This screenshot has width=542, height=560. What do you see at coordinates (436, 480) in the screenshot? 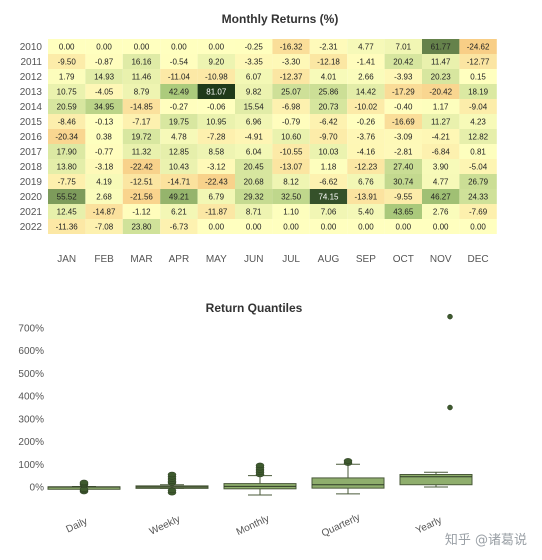
I see `box` at bounding box center [436, 480].